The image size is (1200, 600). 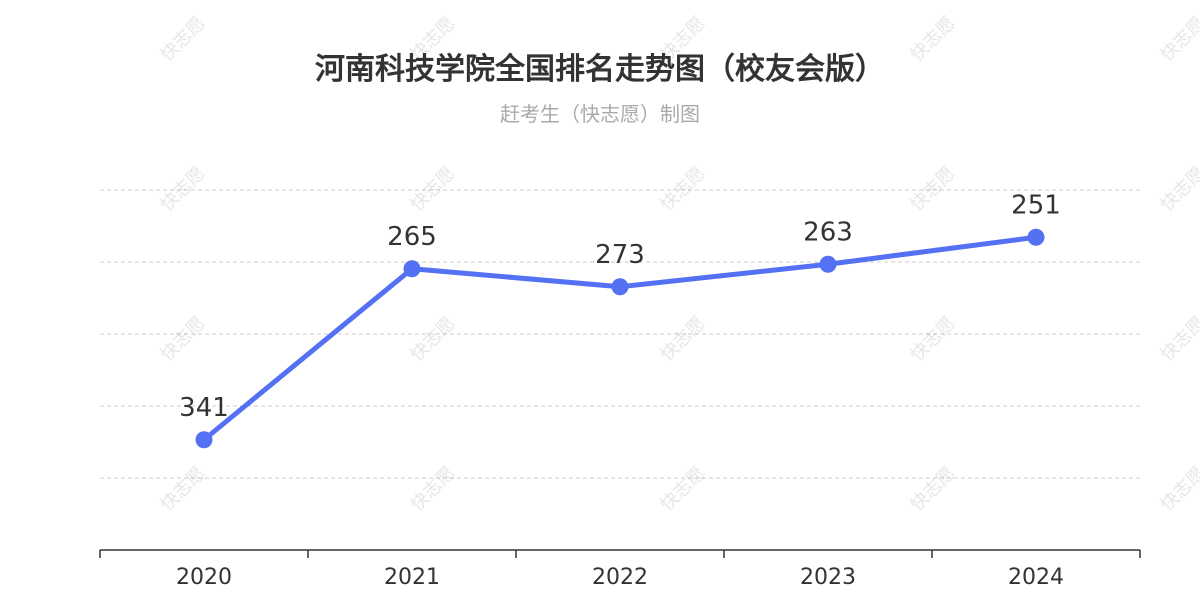 What do you see at coordinates (600, 114) in the screenshot?
I see `chart-subtitle: 赶考生（快志愿）制图` at bounding box center [600, 114].